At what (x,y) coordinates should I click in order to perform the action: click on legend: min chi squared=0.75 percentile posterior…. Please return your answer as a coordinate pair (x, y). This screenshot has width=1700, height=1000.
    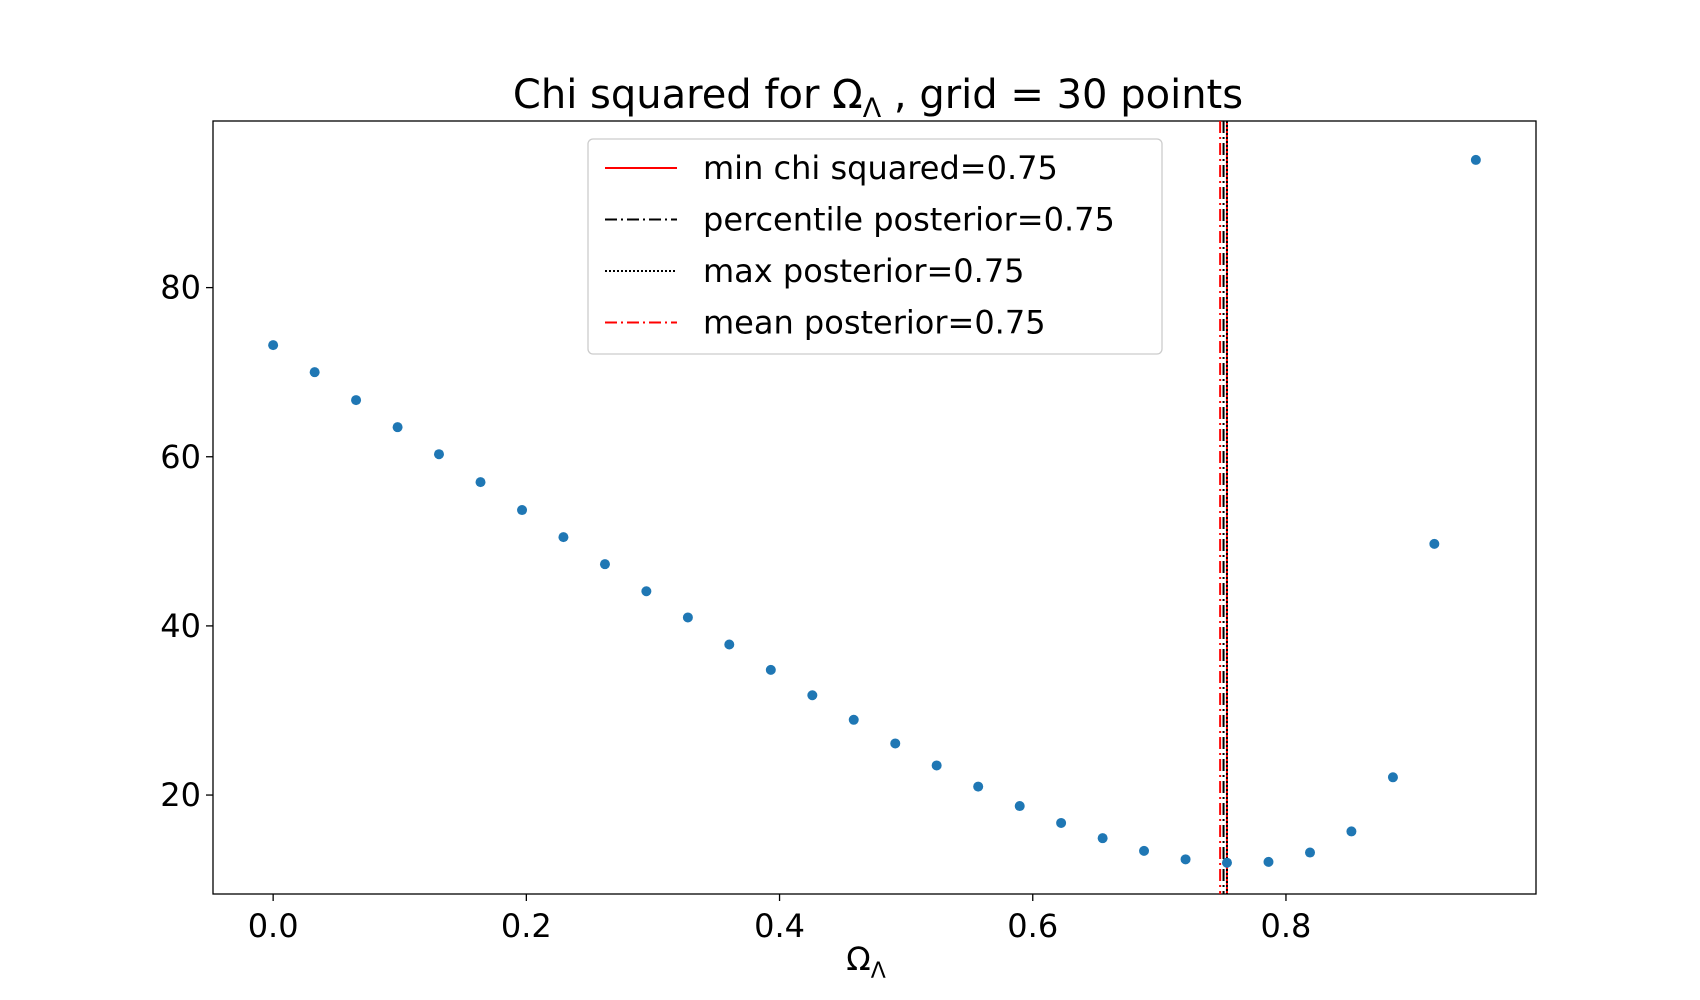
    Looking at the image, I should click on (875, 246).